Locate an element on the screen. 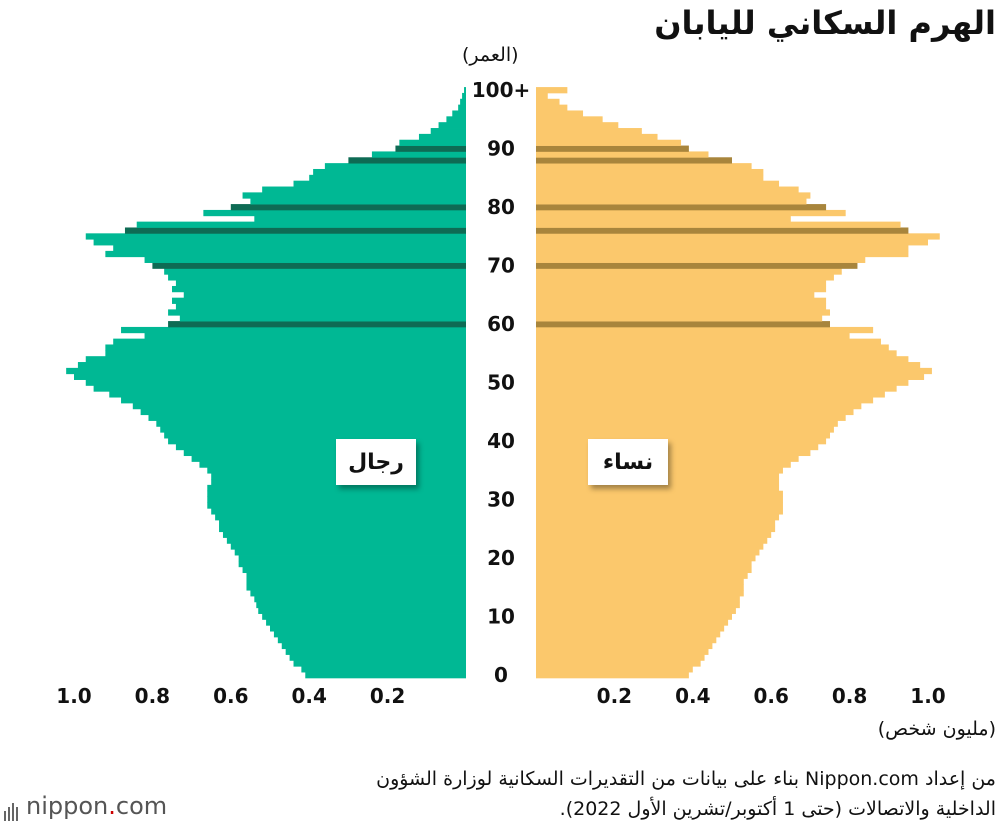  female-value-tick: 0.4 is located at coordinates (692, 696).